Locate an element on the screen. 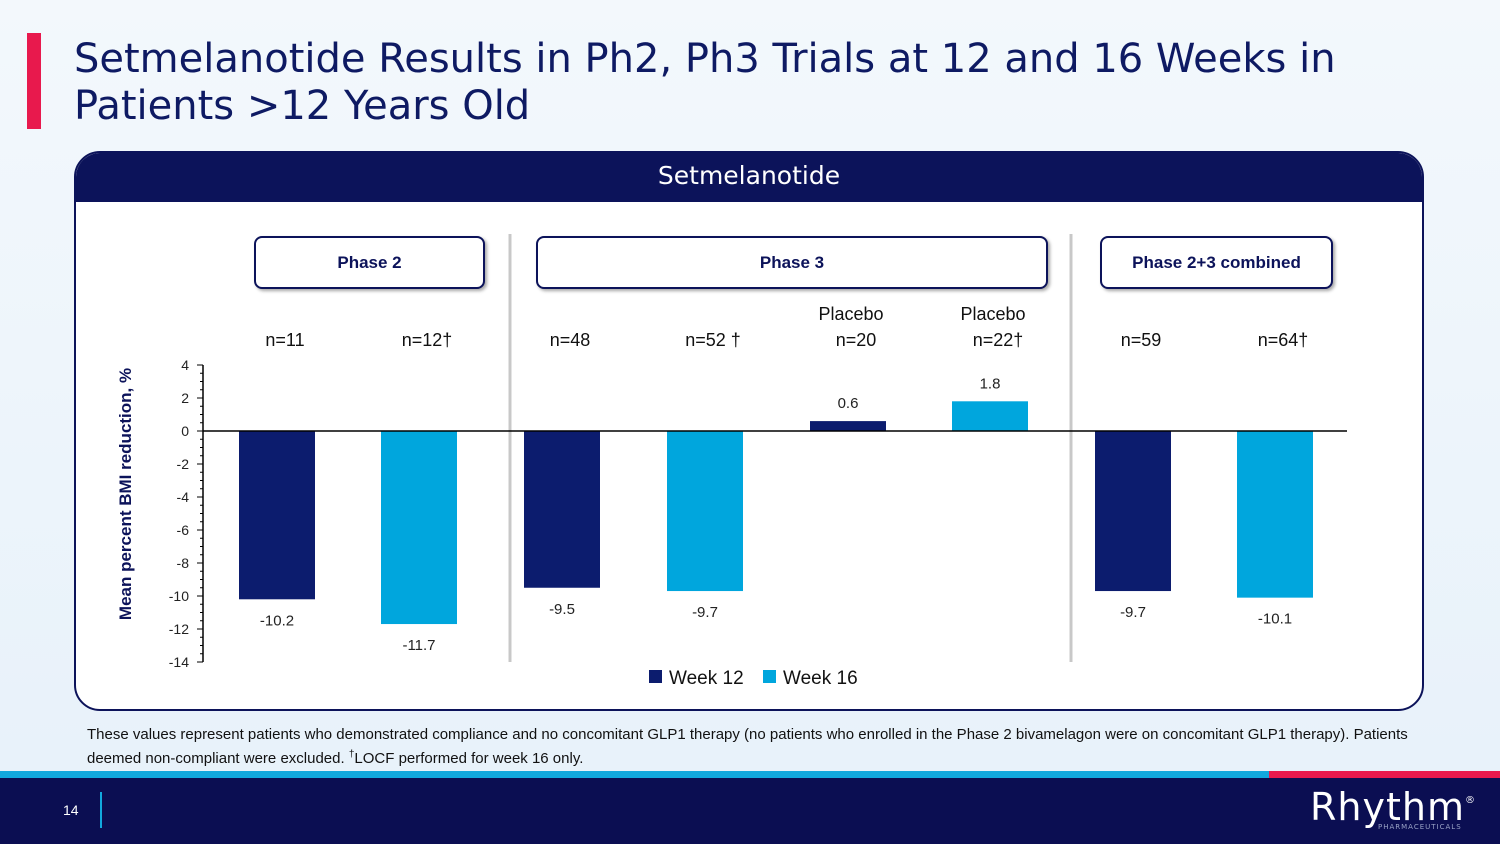  y-tick-label: -4 is located at coordinates (183, 497).